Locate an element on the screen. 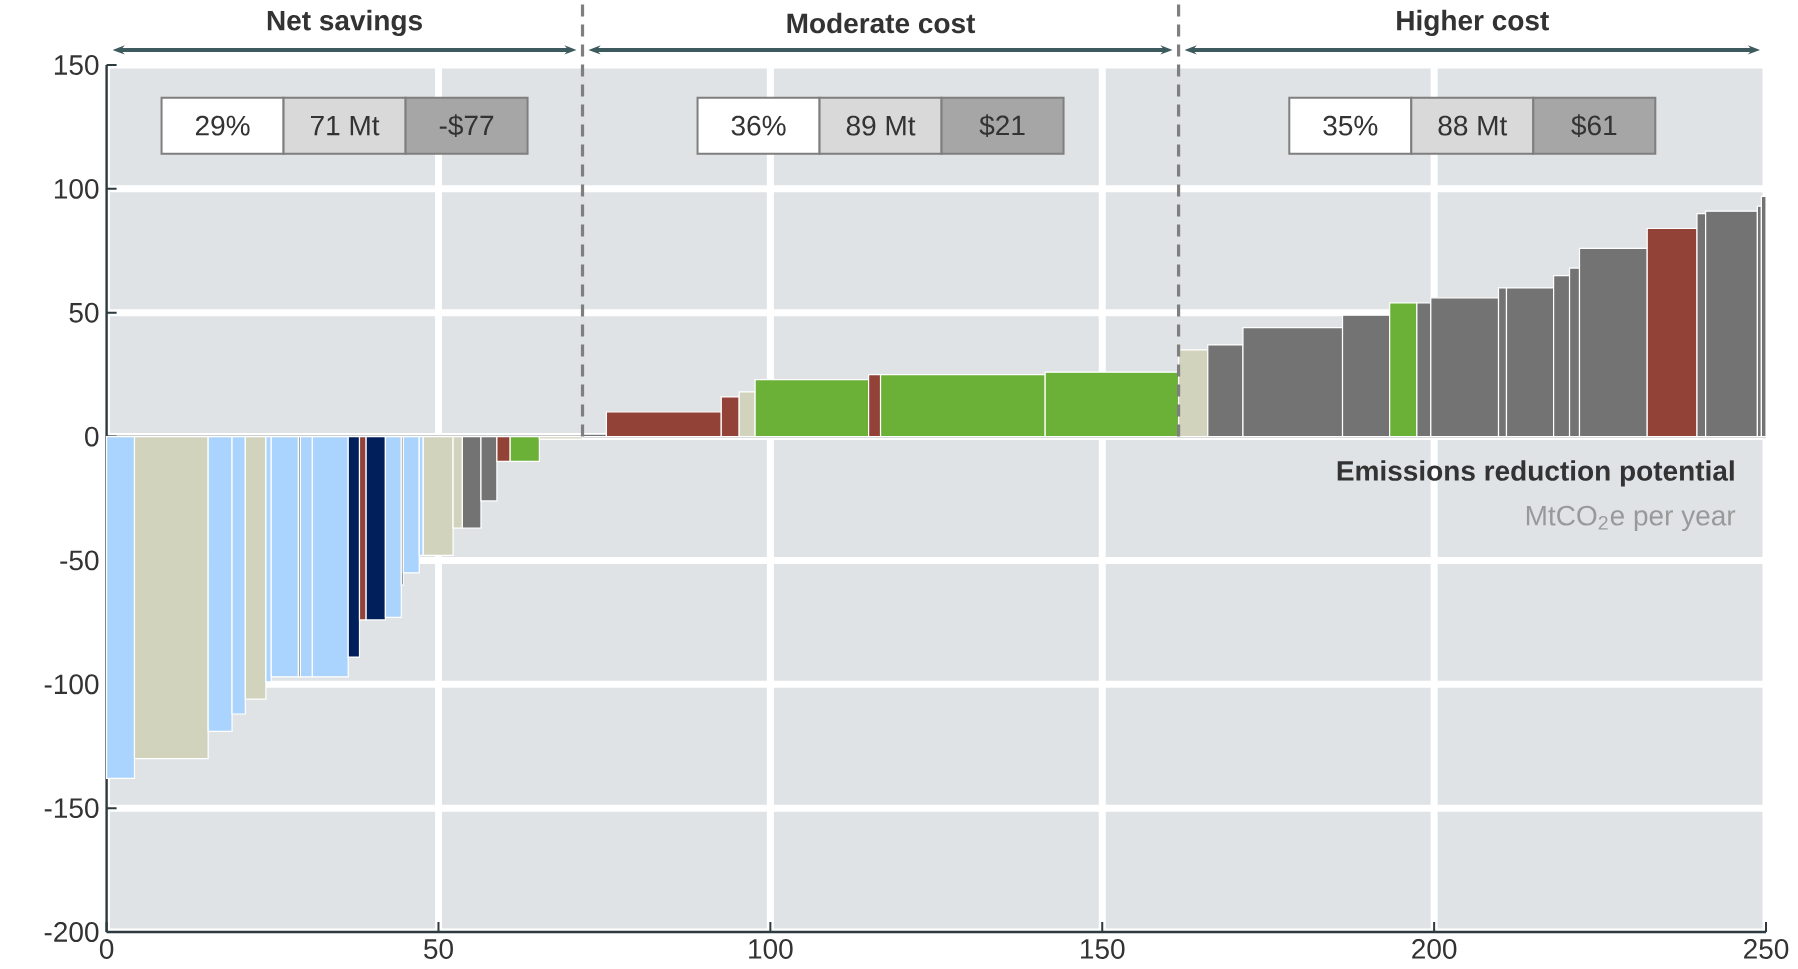  y-tick-label: -200 is located at coordinates (71, 932).